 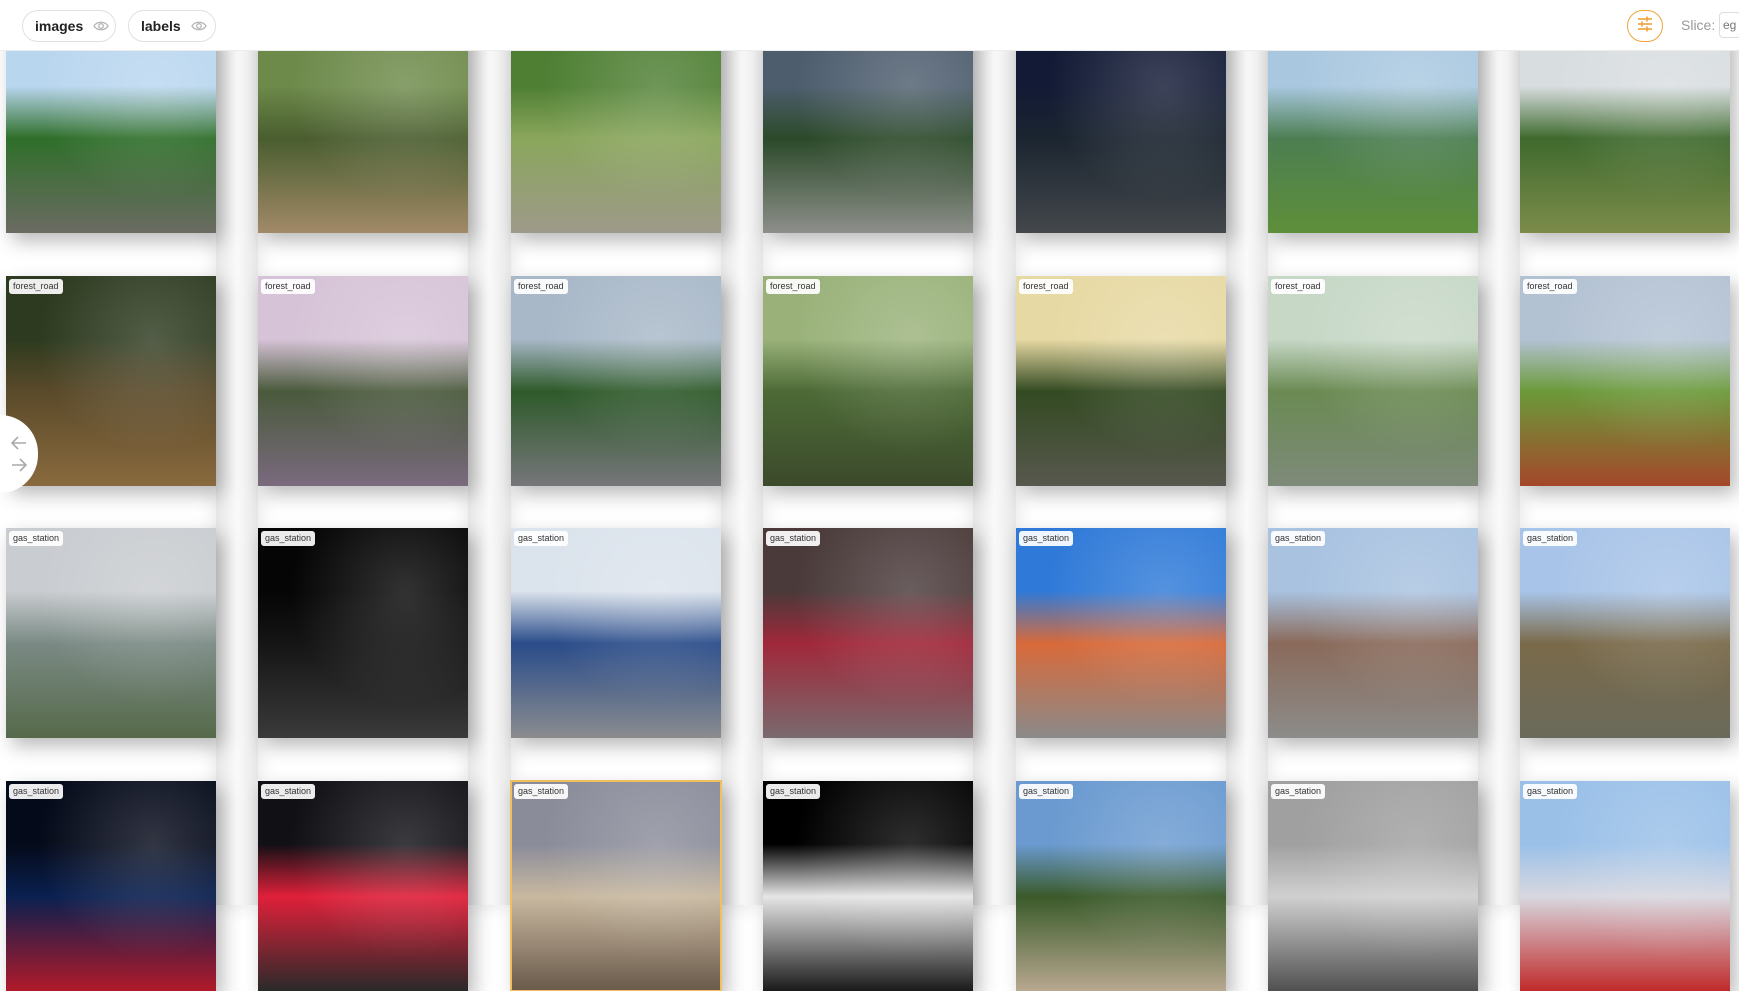 What do you see at coordinates (19, 443) in the screenshot?
I see `arrow-left-icon` at bounding box center [19, 443].